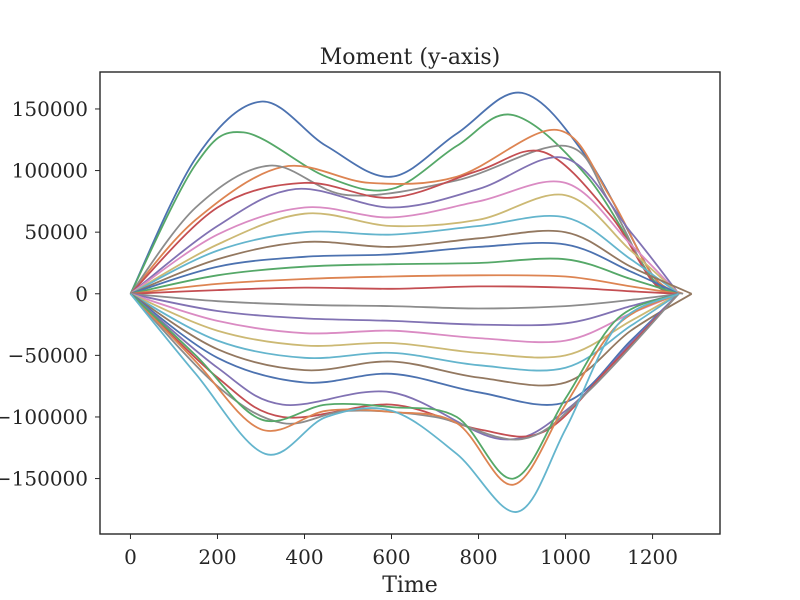  I want to click on y-tick-label: −150000, so click(44, 479).